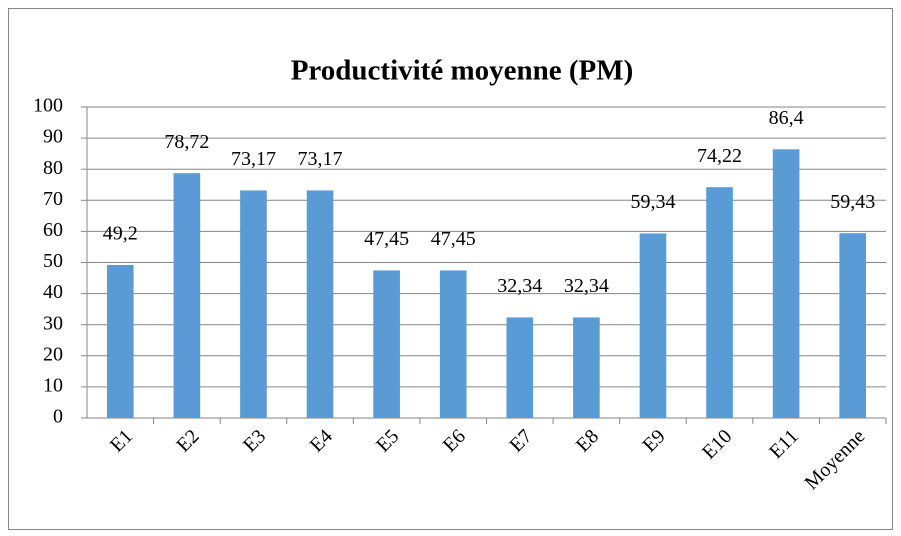  Describe the element at coordinates (53, 199) in the screenshot. I see `y-tick-label: 70` at that location.